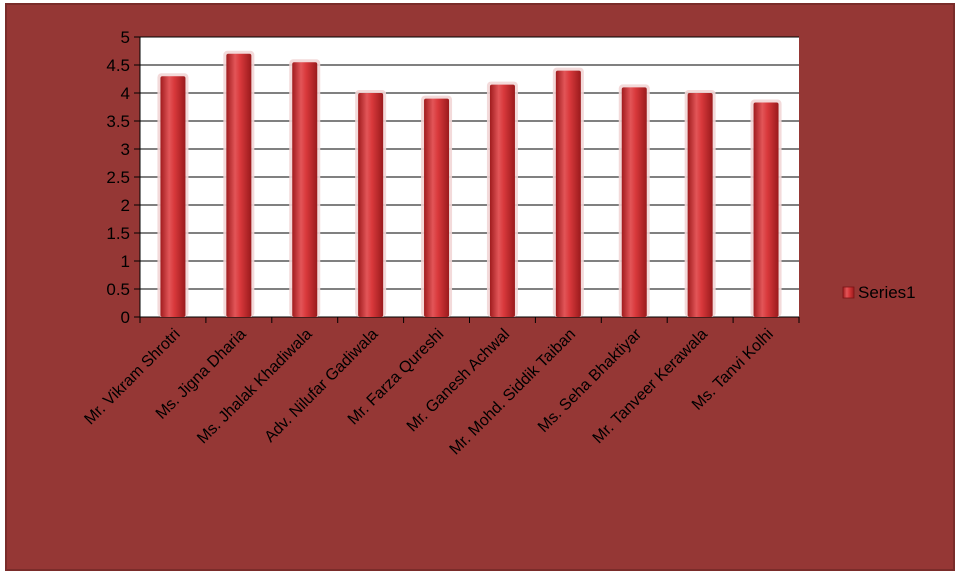 Image resolution: width=961 pixels, height=578 pixels. Describe the element at coordinates (513, 392) in the screenshot. I see `x-tick-label: Mr. Mohd. Siddik Taiban` at that location.